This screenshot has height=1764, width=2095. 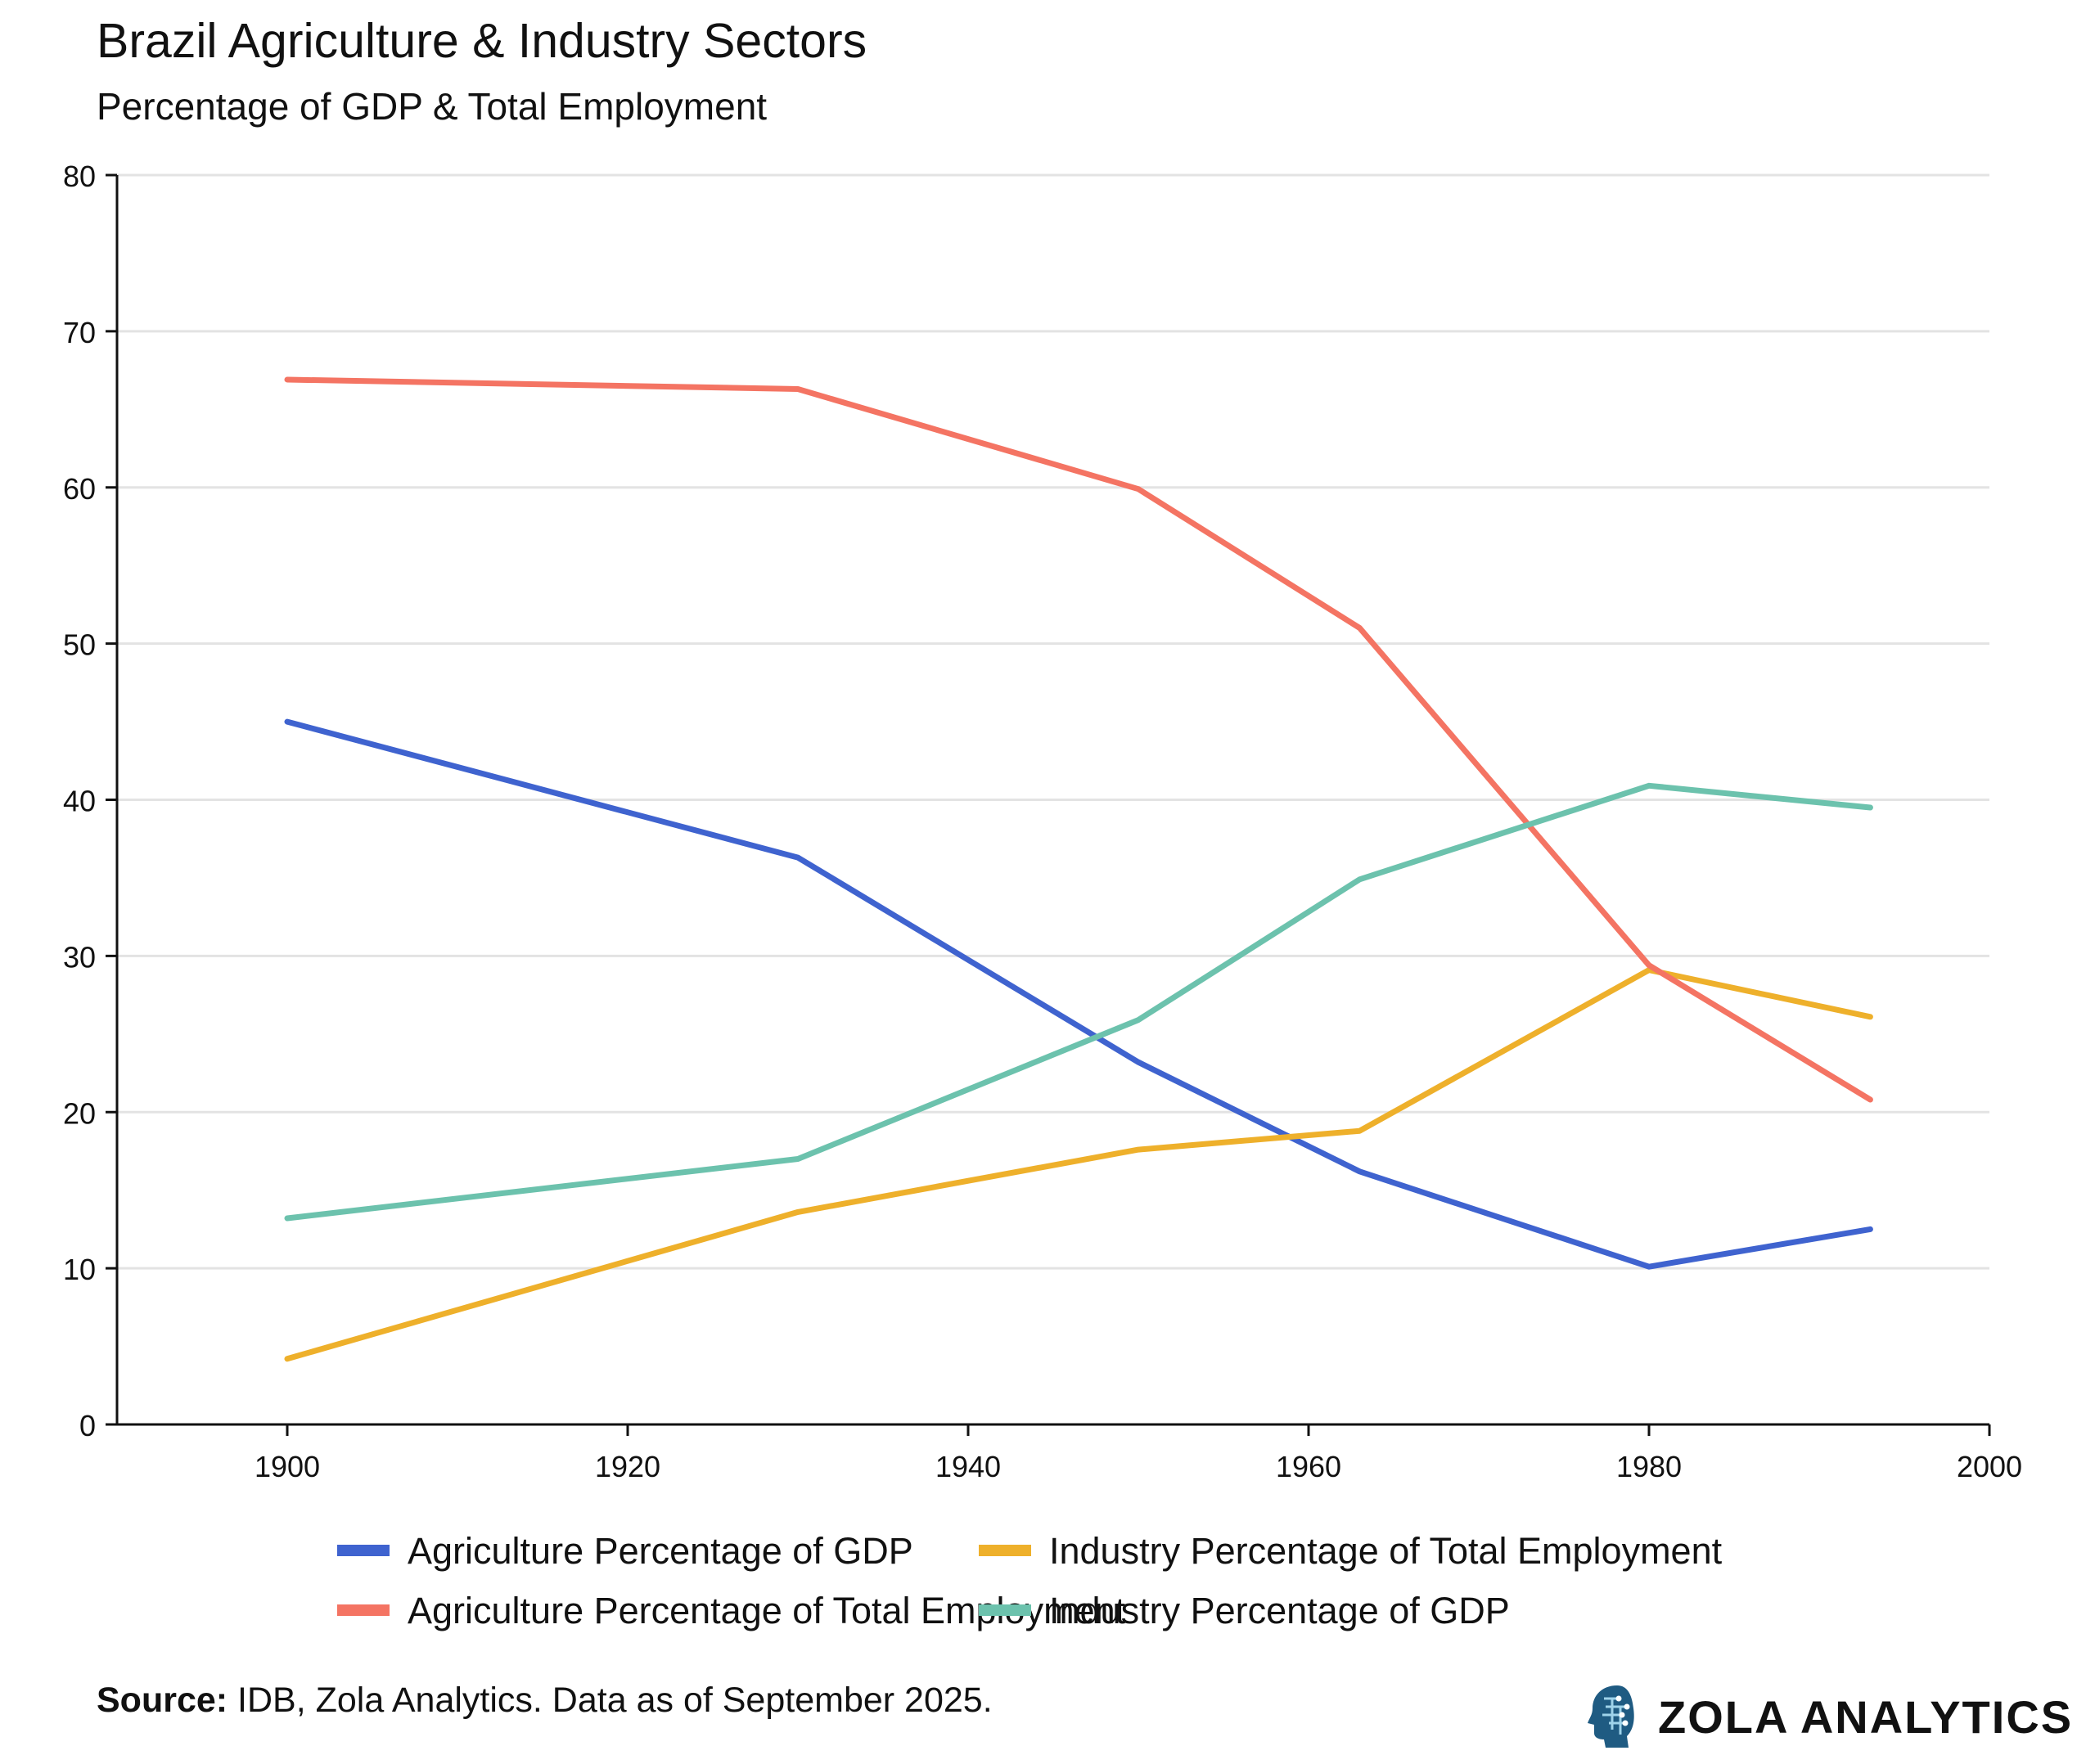 I want to click on y-tick-label-0: 0, so click(x=87, y=1426).